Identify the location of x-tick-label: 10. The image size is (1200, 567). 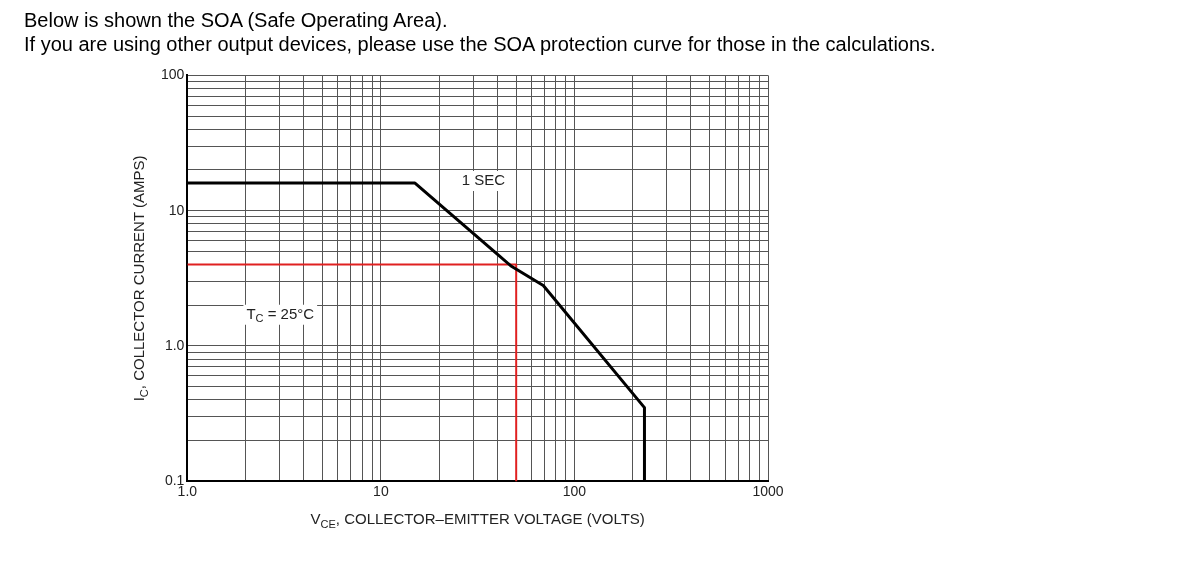
(381, 491).